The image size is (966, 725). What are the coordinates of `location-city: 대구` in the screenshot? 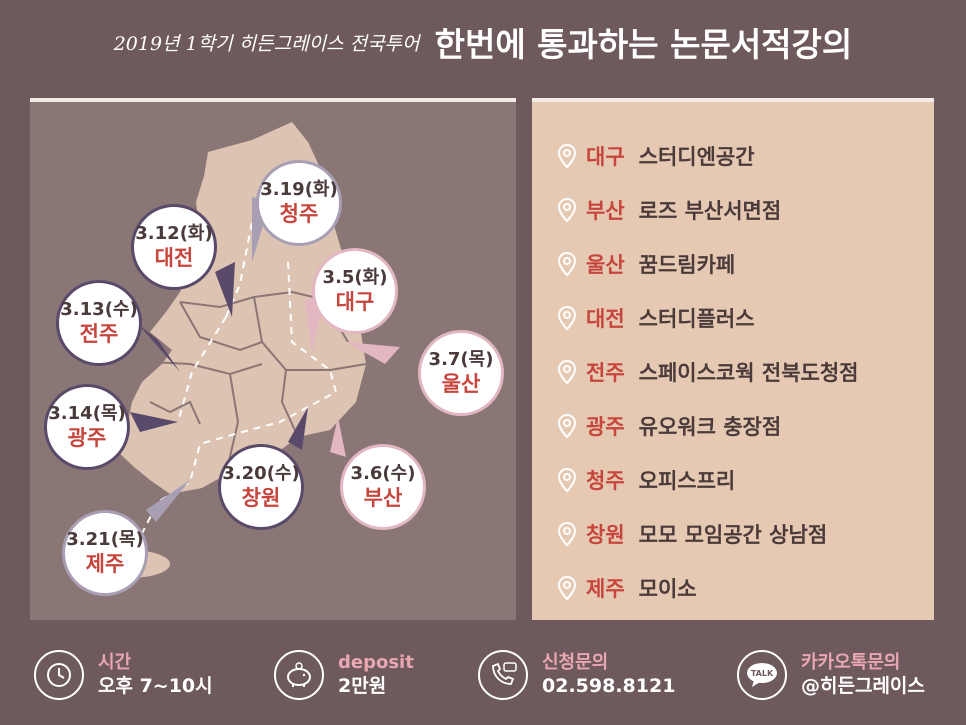 It's located at (605, 157).